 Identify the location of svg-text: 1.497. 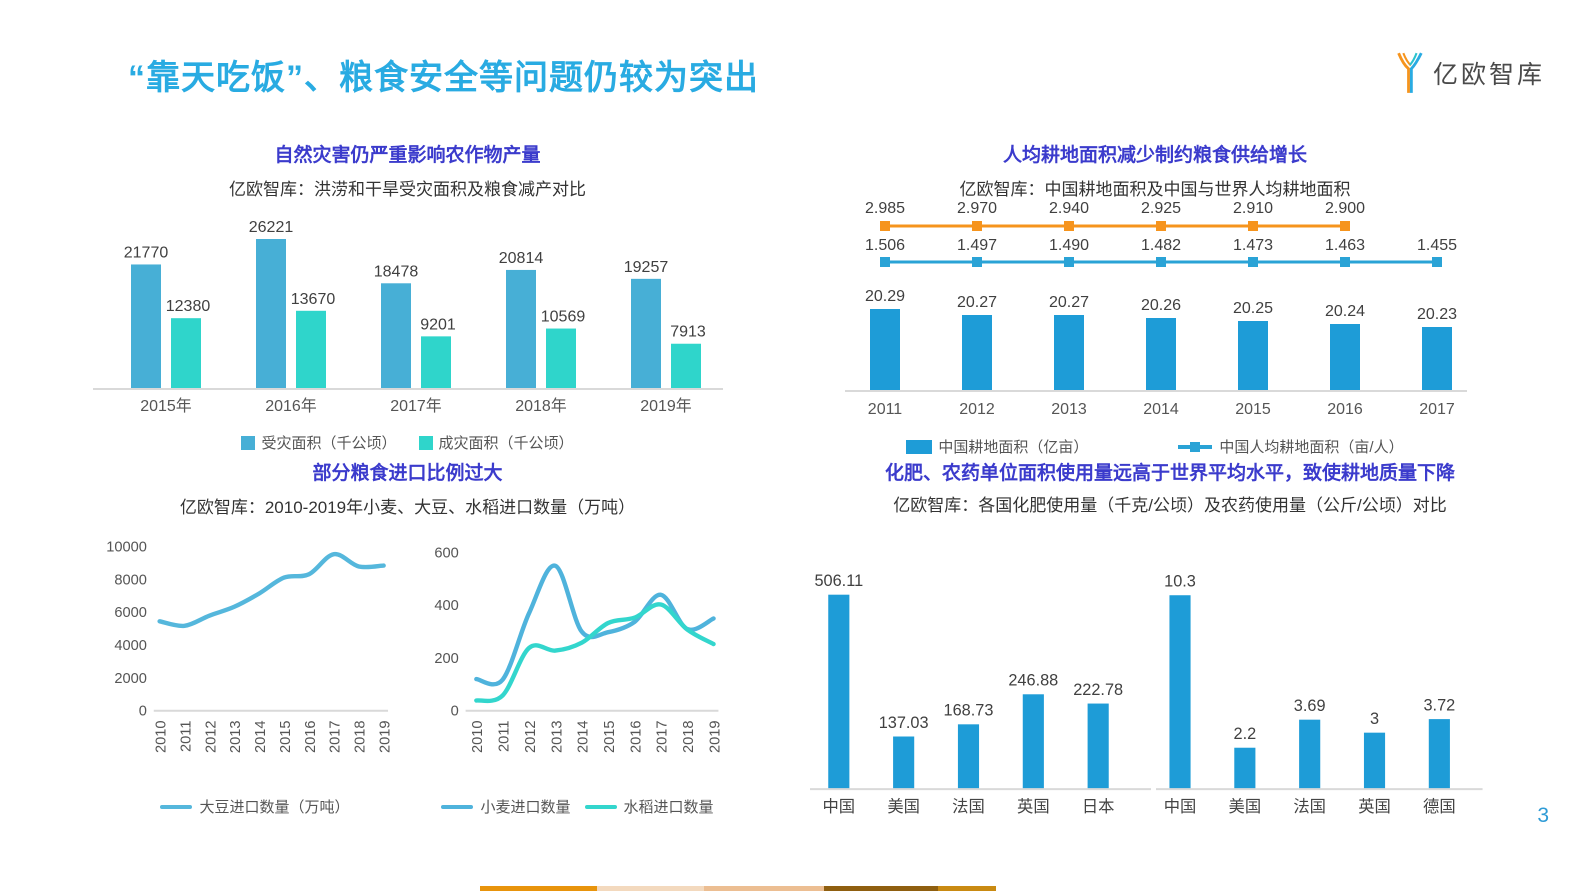
(977, 245).